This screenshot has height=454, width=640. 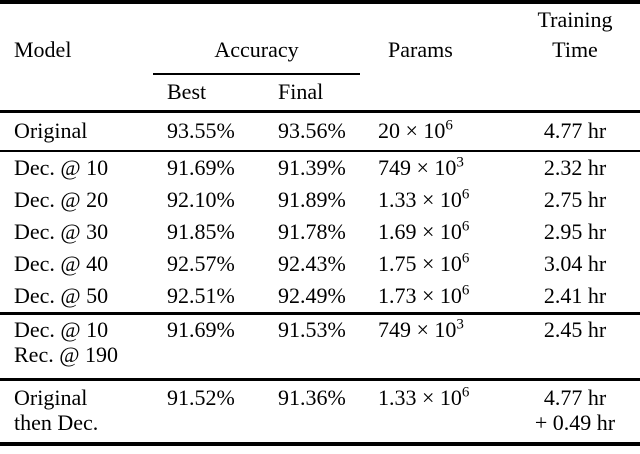 I want to click on model-cell: Dec. @ 10 Rec. @ 190, so click(x=83, y=342).